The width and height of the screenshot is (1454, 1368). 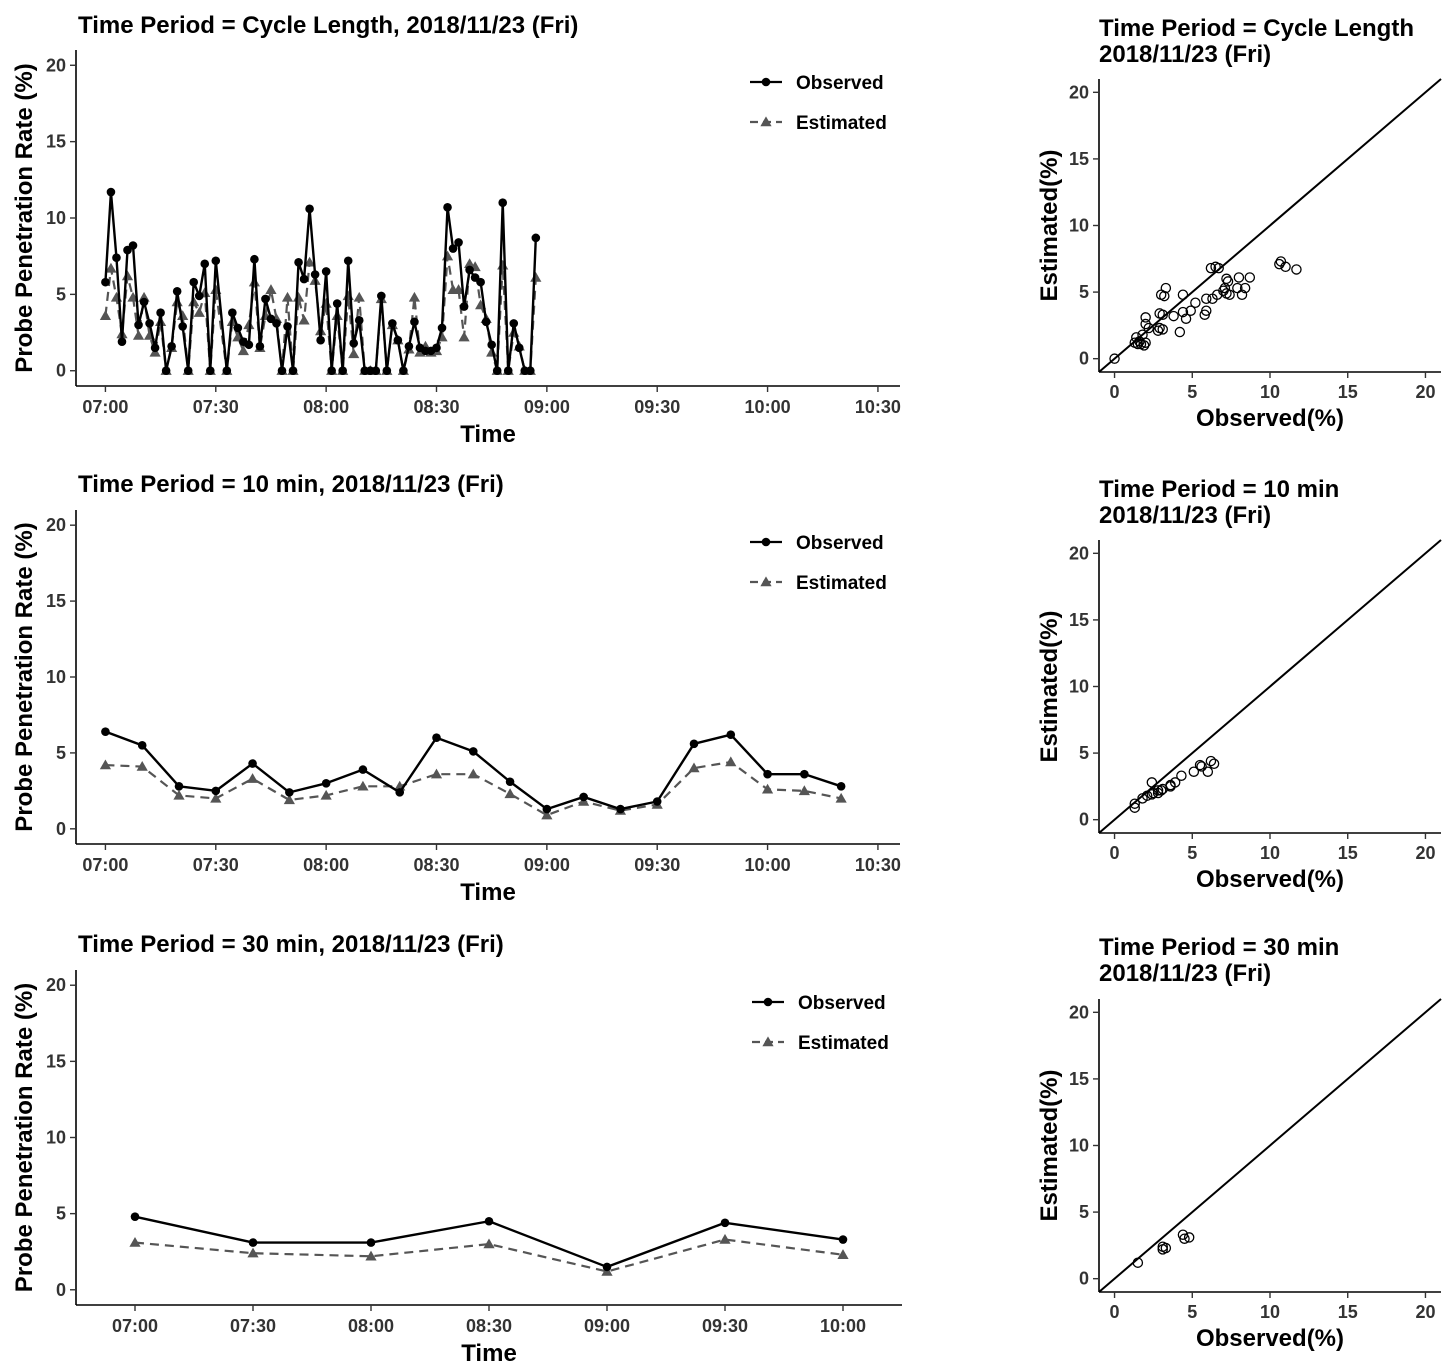 What do you see at coordinates (1115, 1312) in the screenshot?
I see `x-tick-label: 0` at bounding box center [1115, 1312].